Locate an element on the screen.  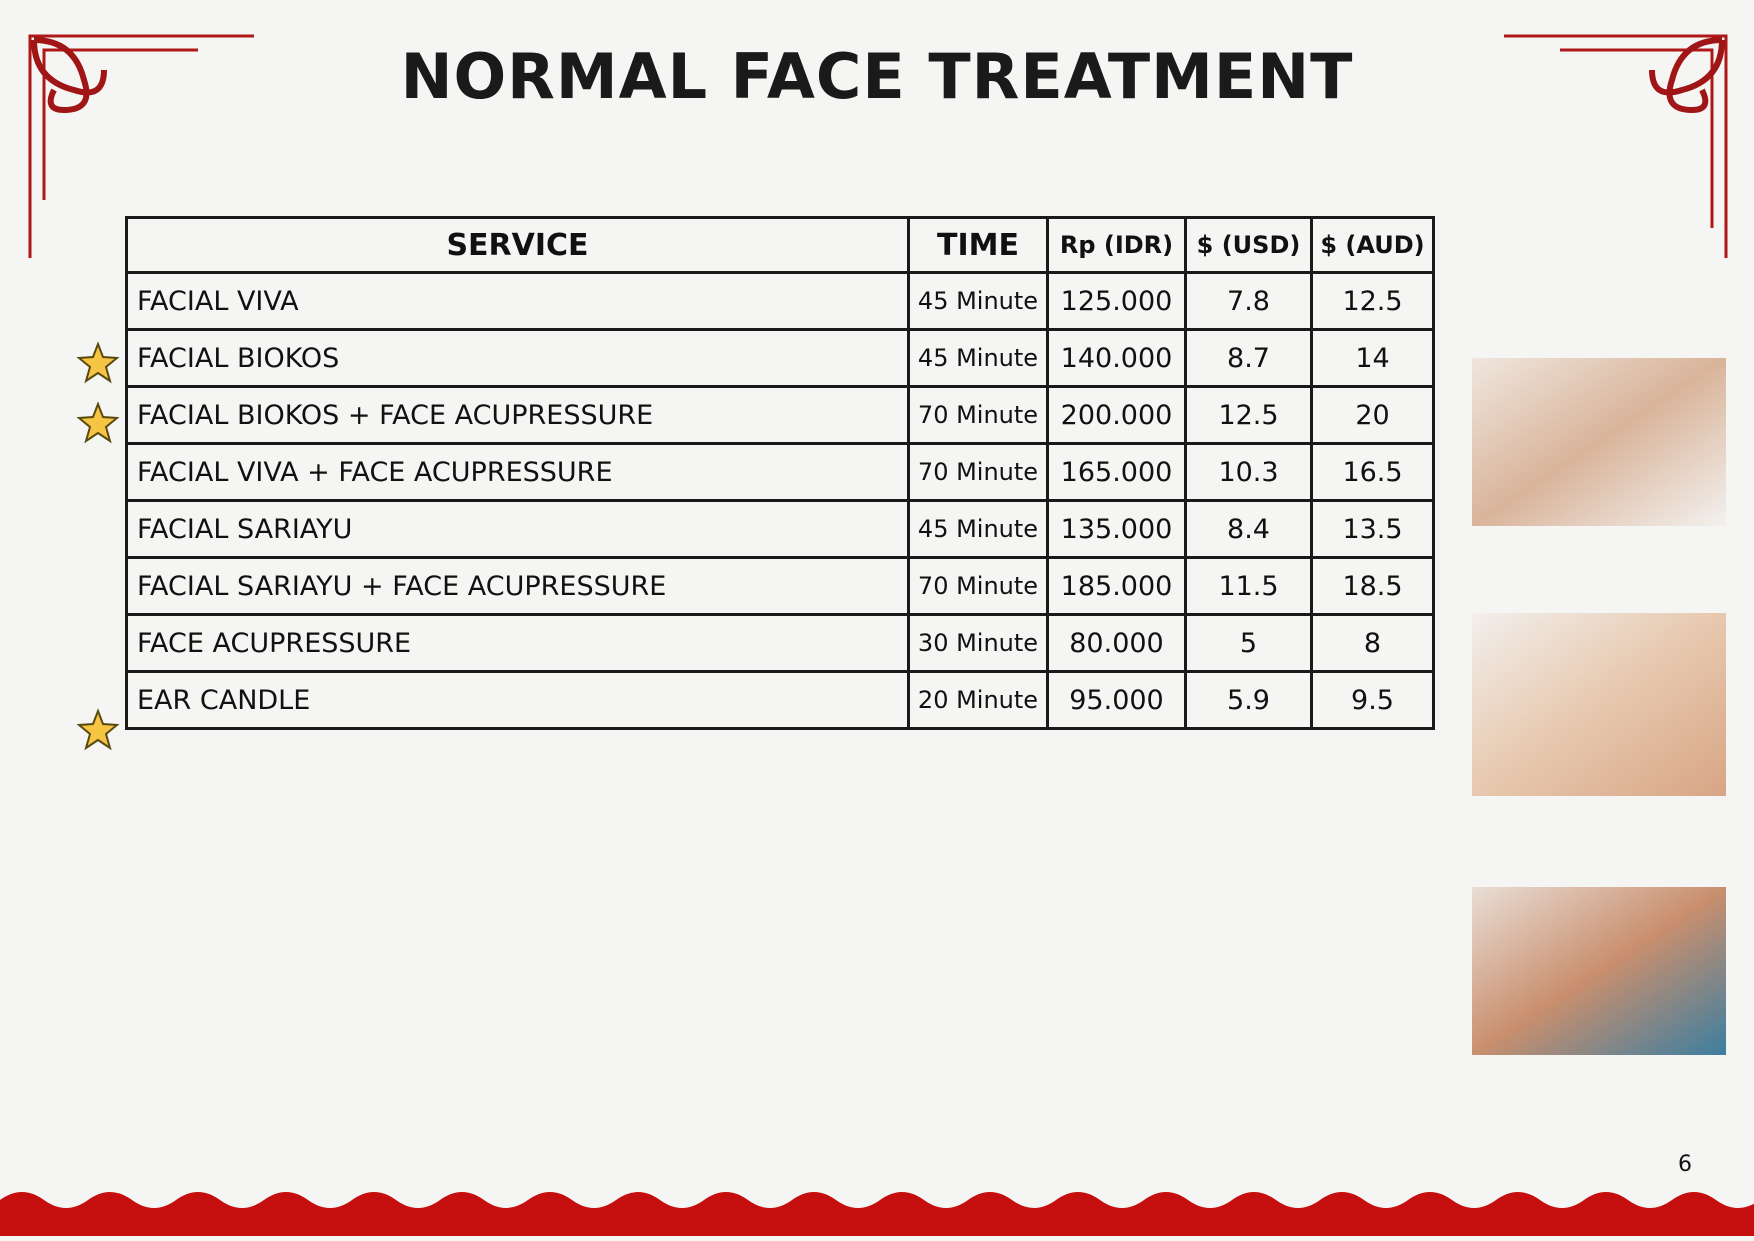
table-cell: 30 Minute is located at coordinates (978, 643).